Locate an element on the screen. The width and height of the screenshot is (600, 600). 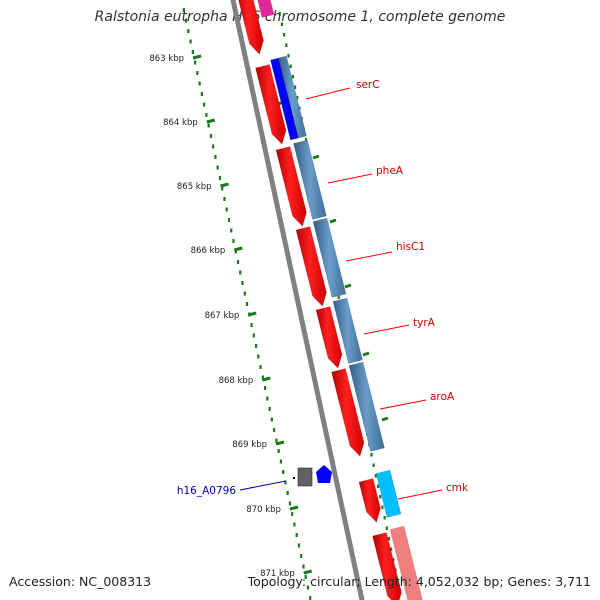
gene-block-cmk is located at coordinates (388, 493).